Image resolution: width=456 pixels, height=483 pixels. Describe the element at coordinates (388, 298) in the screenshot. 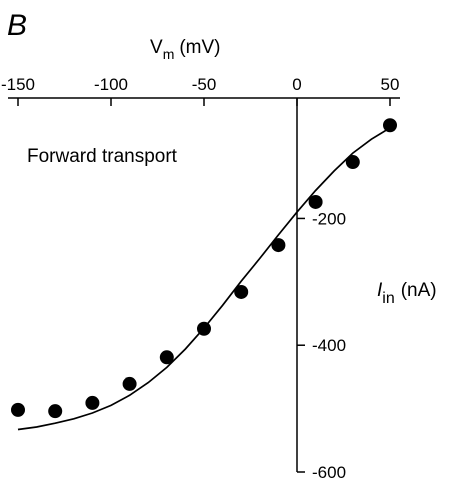

I see `y-axis-title-sub: in` at that location.